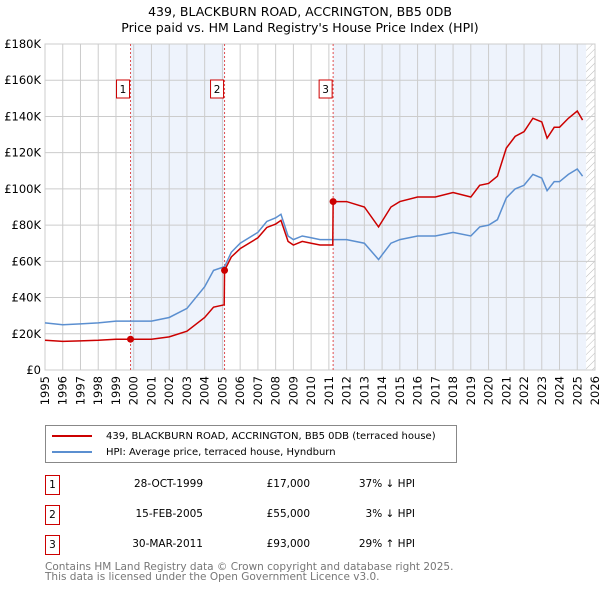  I want to click on x-tick-label: 1996, so click(63, 390).